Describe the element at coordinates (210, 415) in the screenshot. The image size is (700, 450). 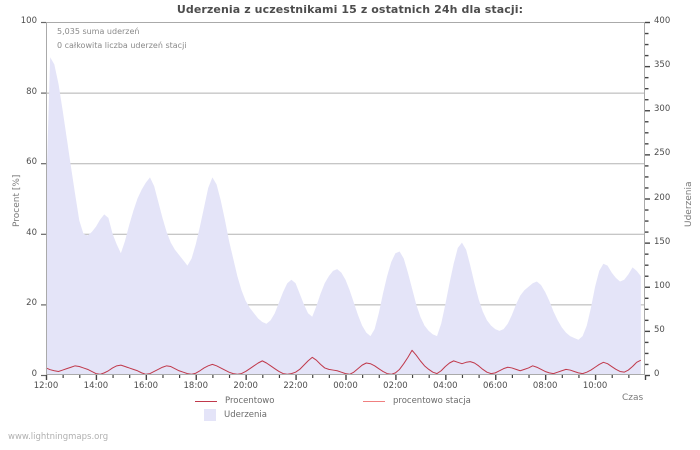
I see `legend-swatch-box-uderzenia` at that location.